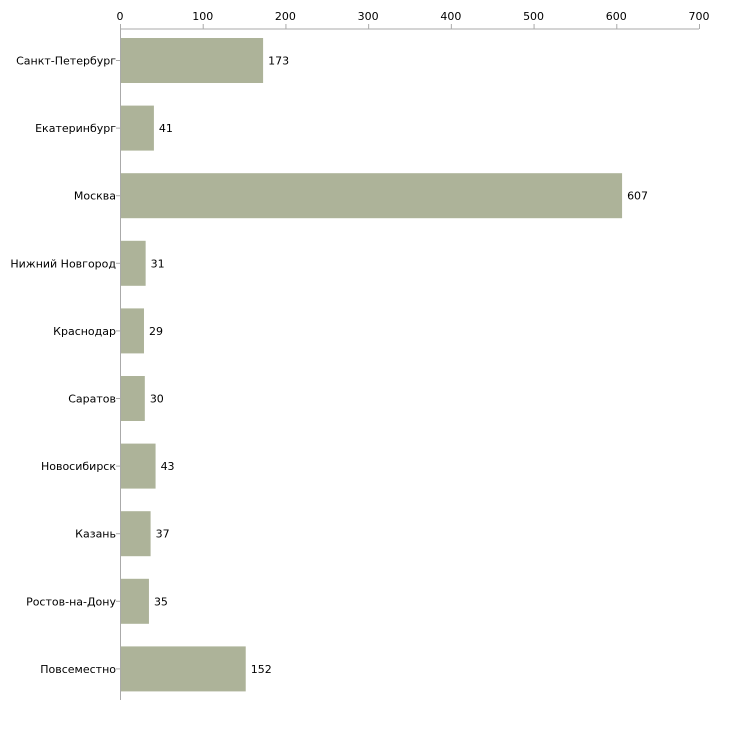 The image size is (730, 730). Describe the element at coordinates (166, 128) in the screenshot. I see `data-label: 41` at that location.